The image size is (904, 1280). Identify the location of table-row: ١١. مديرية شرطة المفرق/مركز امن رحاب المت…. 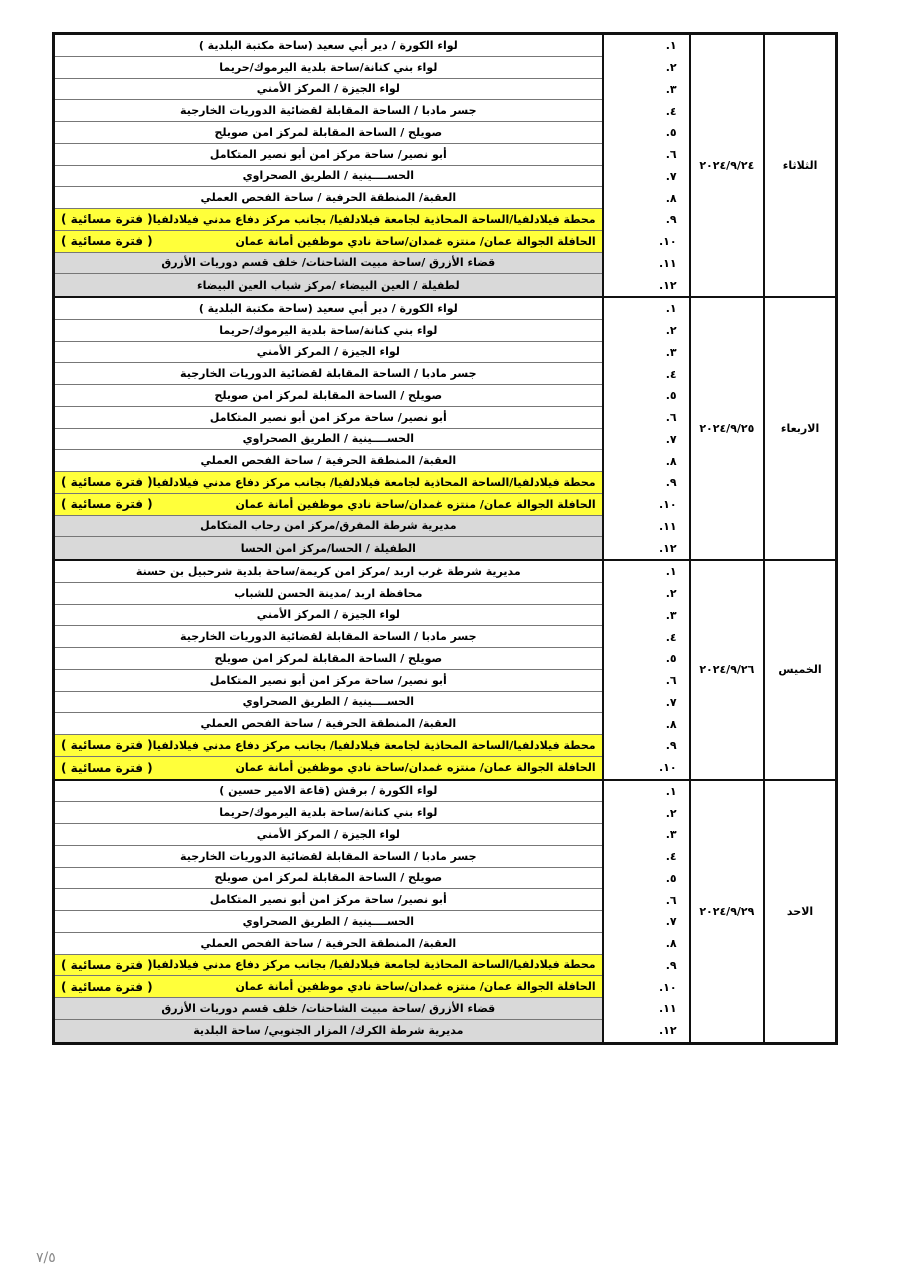
(372, 526).